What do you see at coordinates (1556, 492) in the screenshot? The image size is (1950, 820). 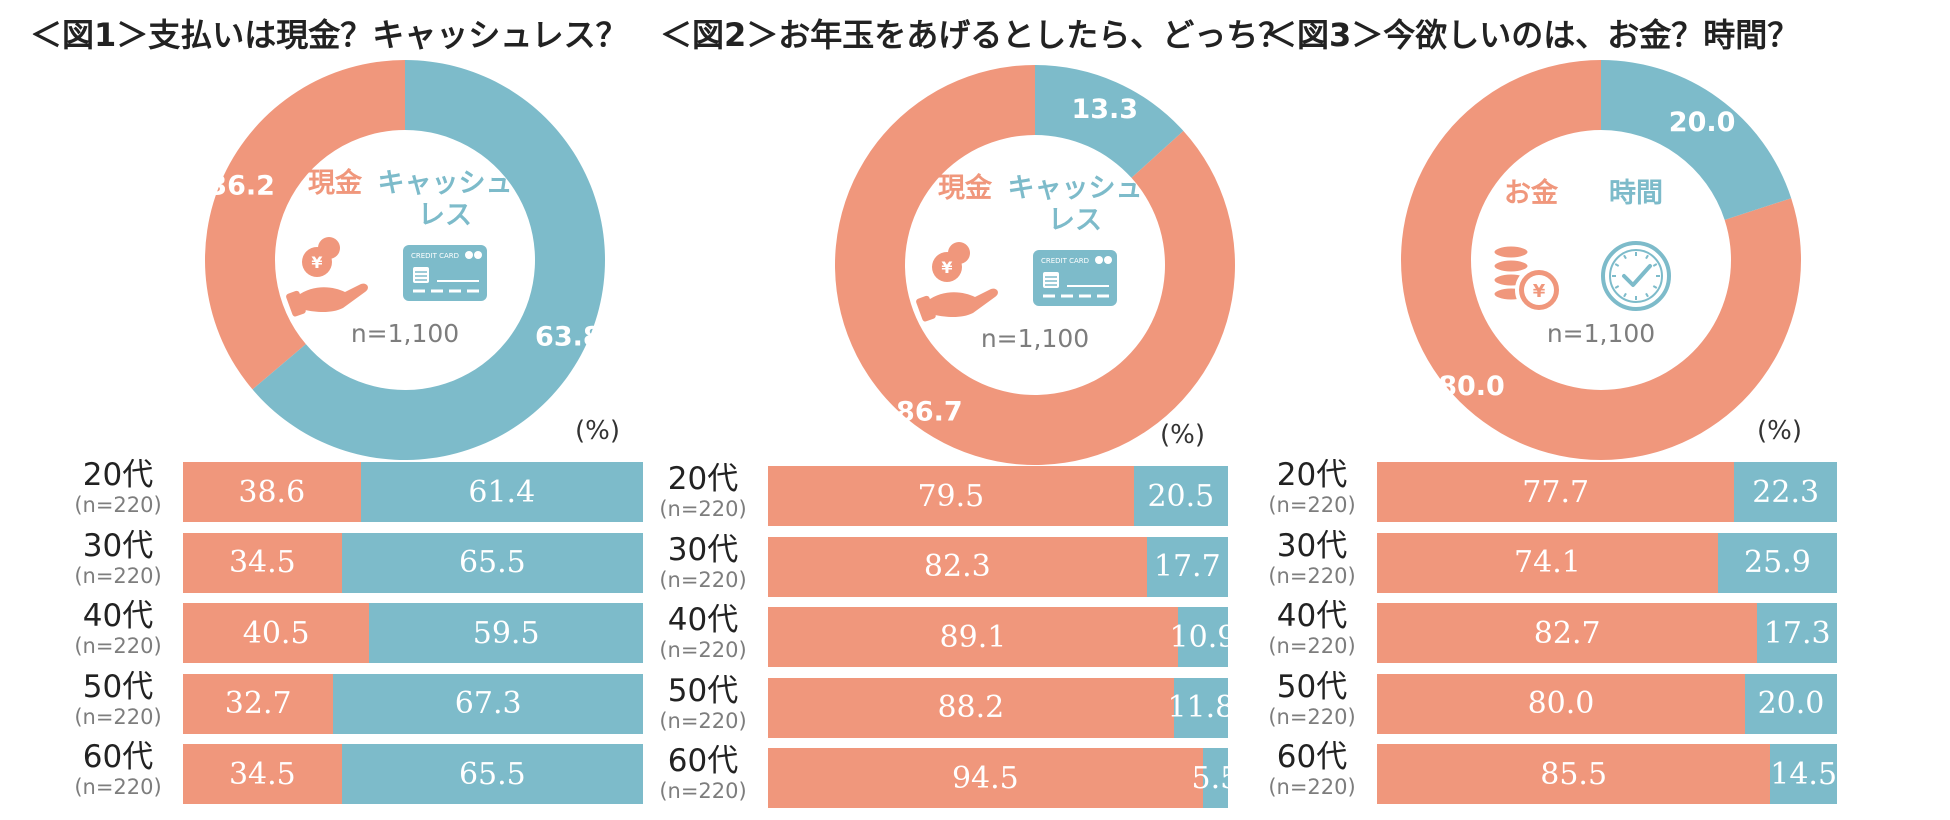 I see `figure-3-bar-1-segment-1: 77.7` at bounding box center [1556, 492].